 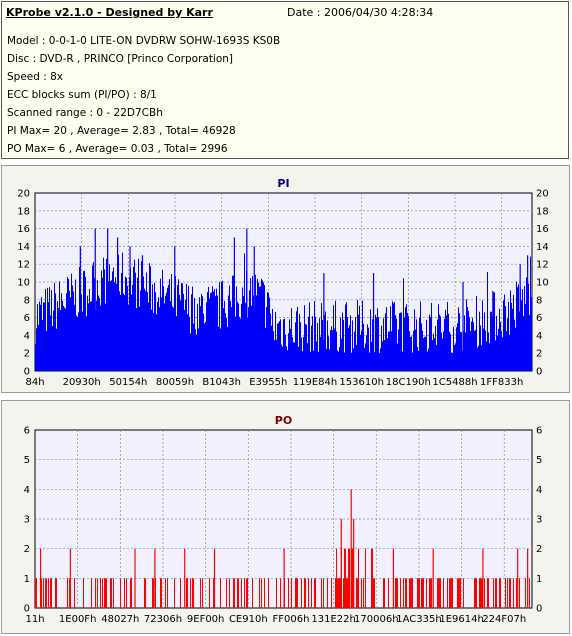 What do you see at coordinates (27, 354) in the screenshot?
I see `y-tick-label: 2` at bounding box center [27, 354].